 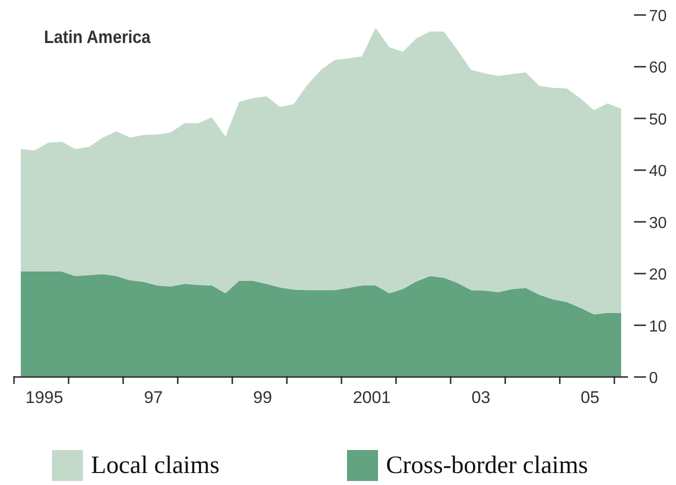 What do you see at coordinates (658, 223) in the screenshot?
I see `y-tick-label: 30` at bounding box center [658, 223].